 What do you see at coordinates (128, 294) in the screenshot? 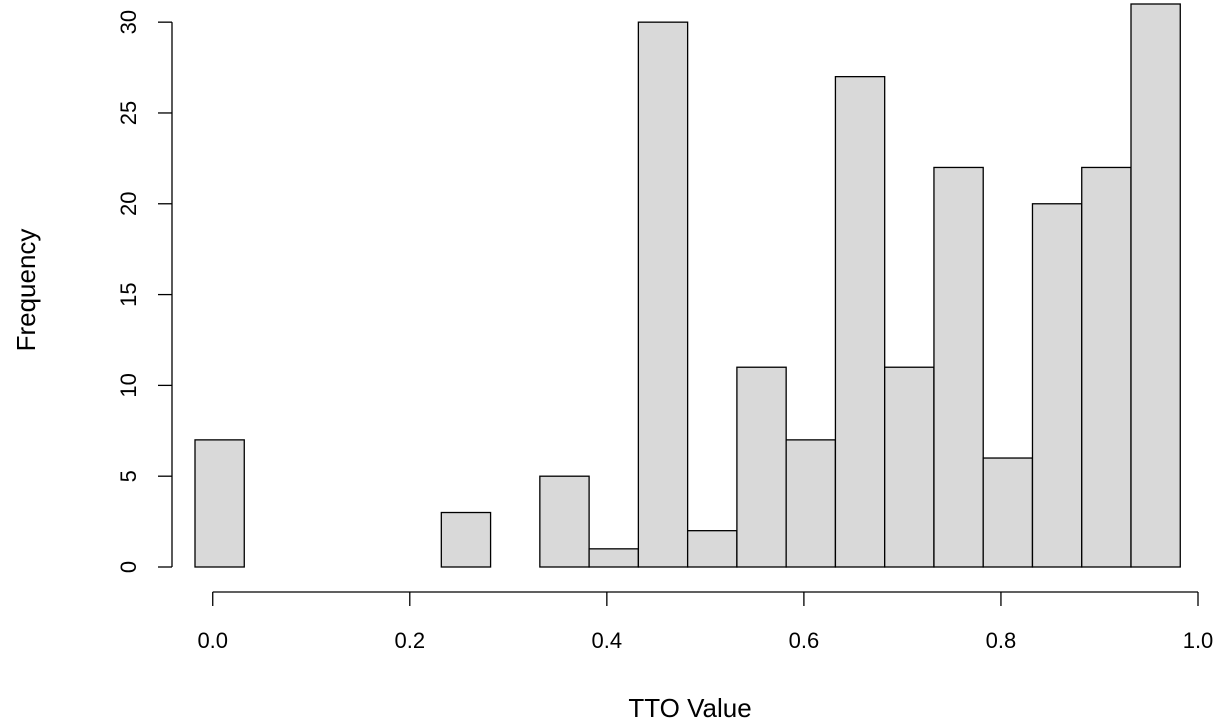
I see `y-tick-label: 15` at bounding box center [128, 294].